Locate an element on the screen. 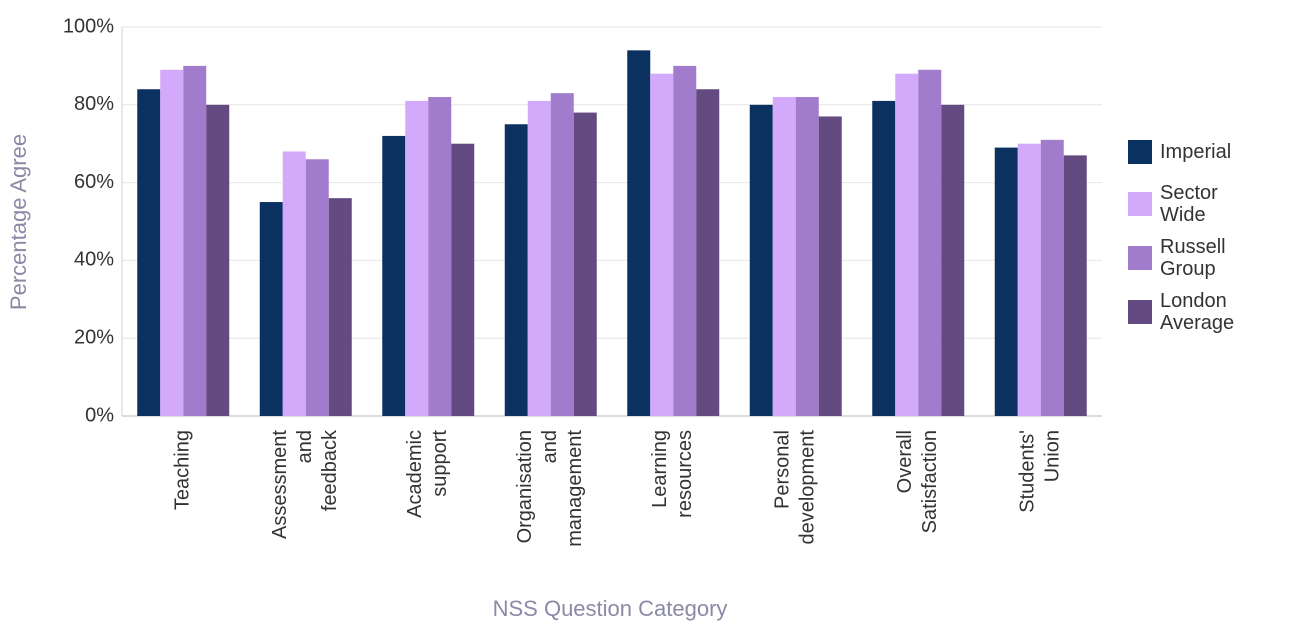 This screenshot has width=1292, height=622. legend-item: Sector Wide is located at coordinates (1208, 204).